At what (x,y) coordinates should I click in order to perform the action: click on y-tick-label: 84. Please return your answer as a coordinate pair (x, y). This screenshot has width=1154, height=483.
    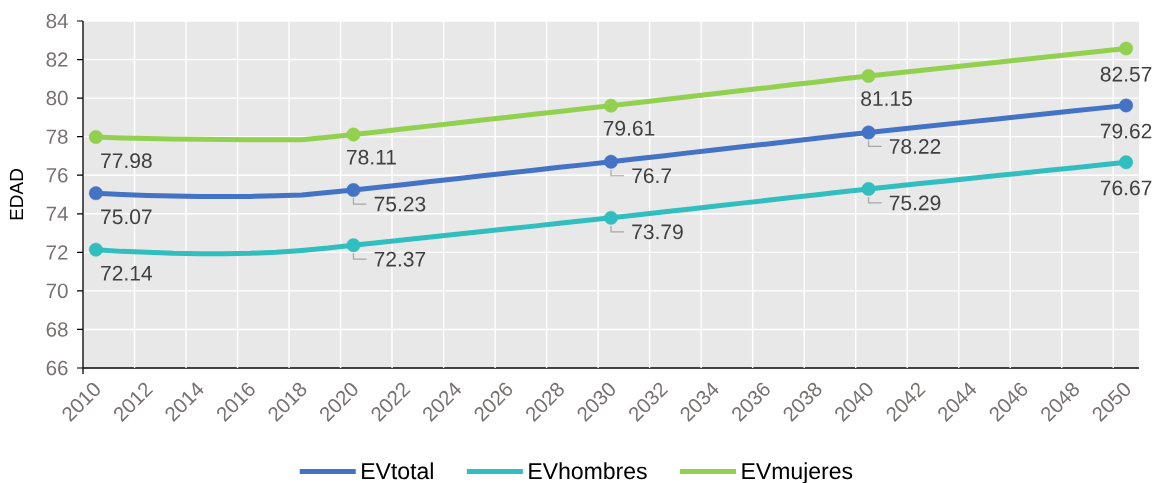
    Looking at the image, I should click on (57, 21).